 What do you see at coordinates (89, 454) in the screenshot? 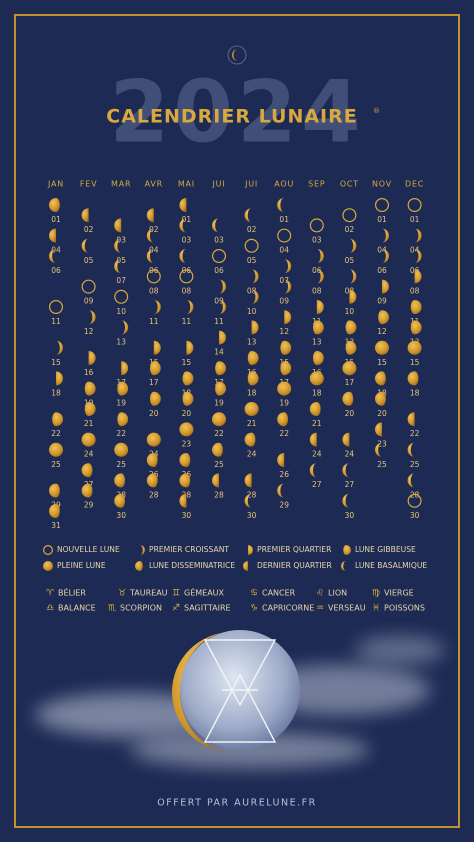
I see `day-label: 24` at bounding box center [89, 454].